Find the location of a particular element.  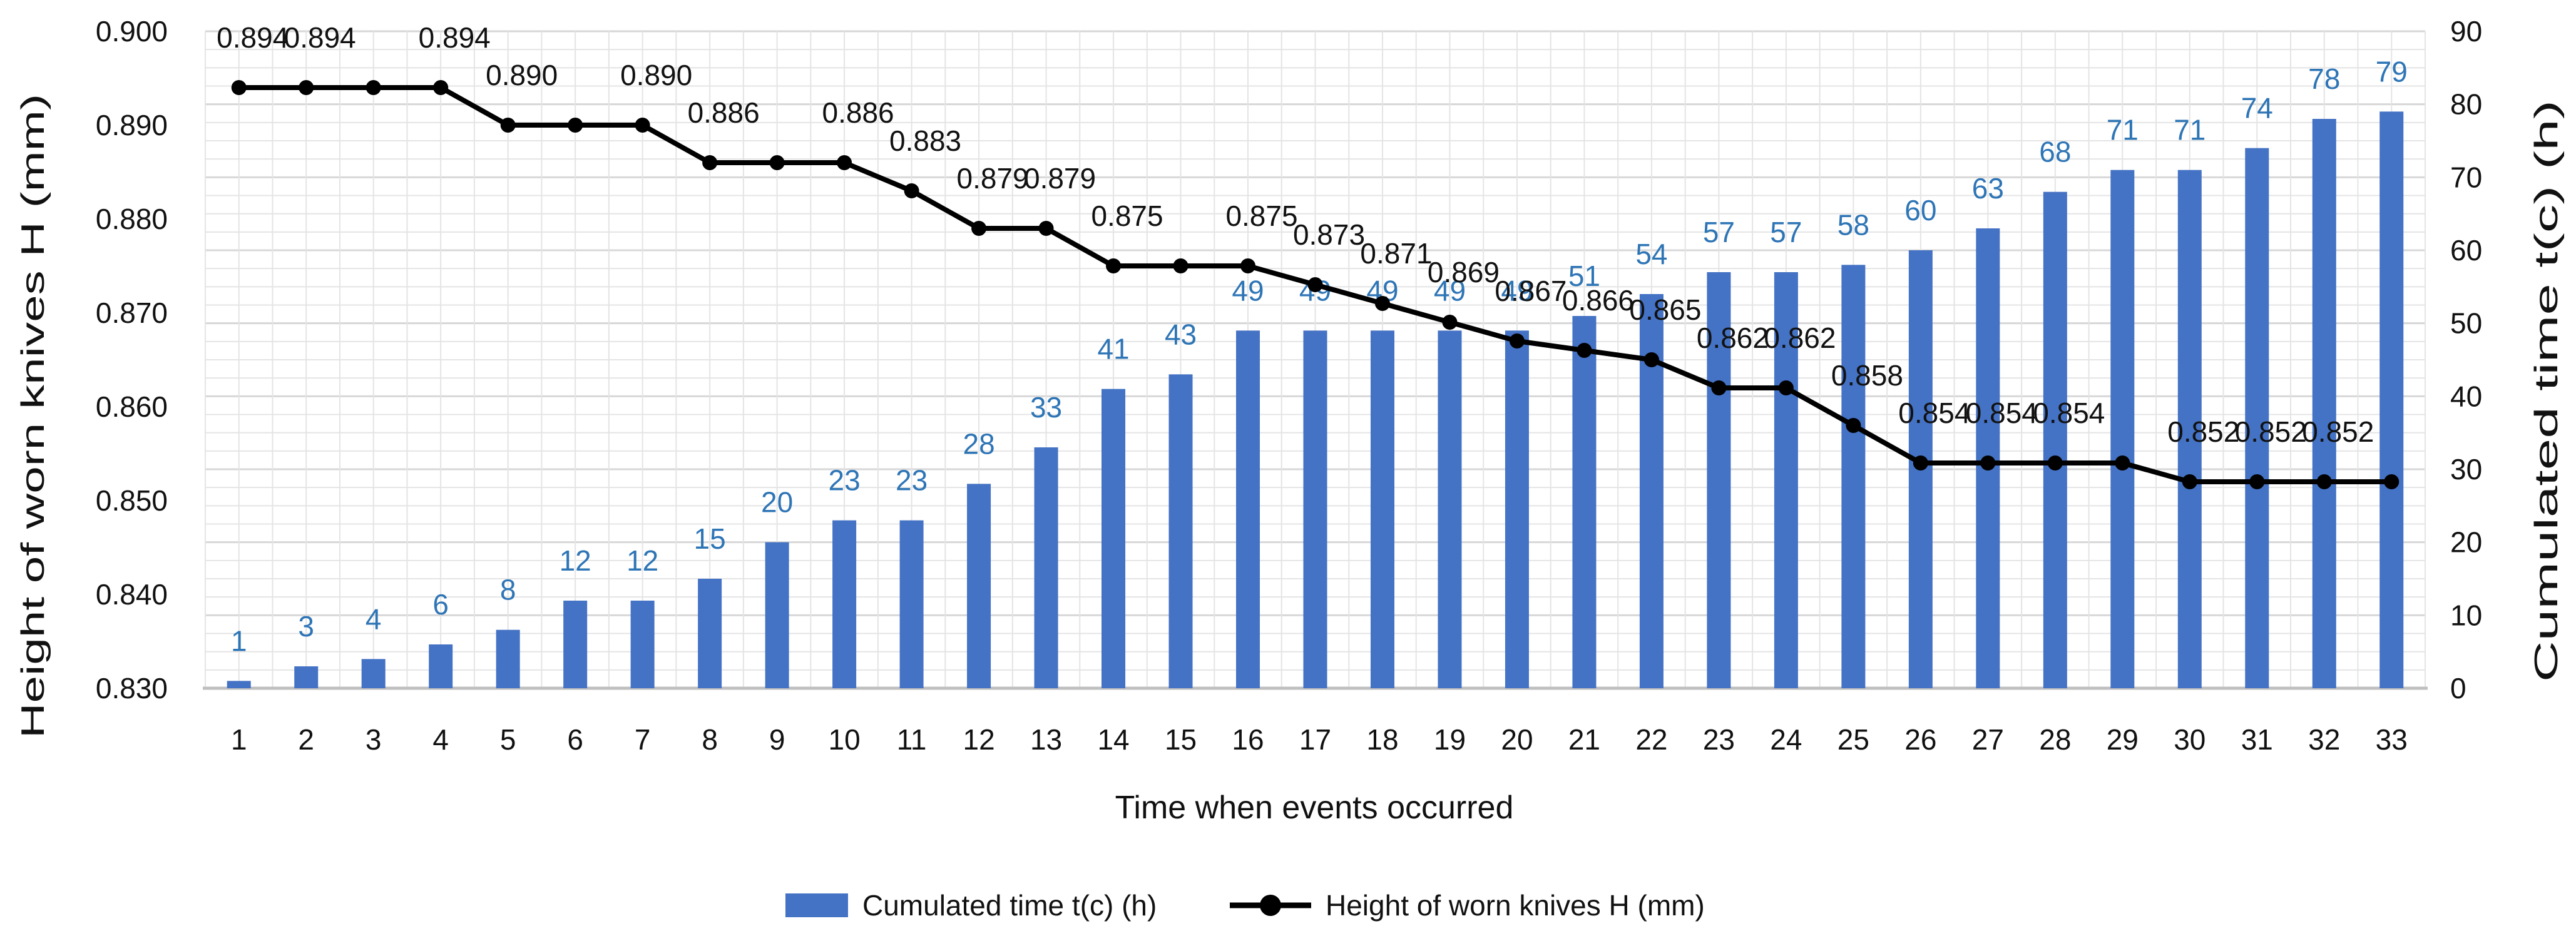

bar-label-2: 3 is located at coordinates (306, 626).